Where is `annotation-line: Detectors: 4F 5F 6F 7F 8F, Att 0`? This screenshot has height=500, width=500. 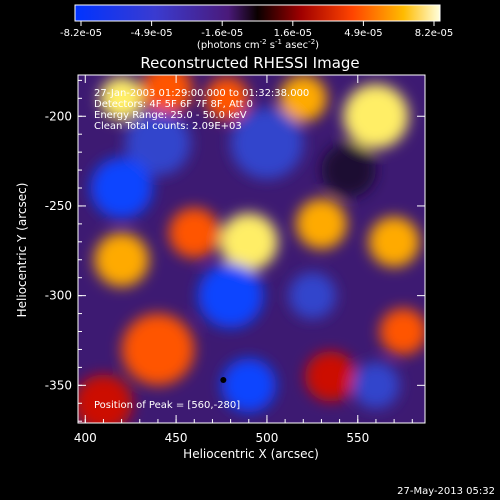
annotation-line: Detectors: 4F 5F 6F 7F 8F, Att 0 is located at coordinates (173, 104).